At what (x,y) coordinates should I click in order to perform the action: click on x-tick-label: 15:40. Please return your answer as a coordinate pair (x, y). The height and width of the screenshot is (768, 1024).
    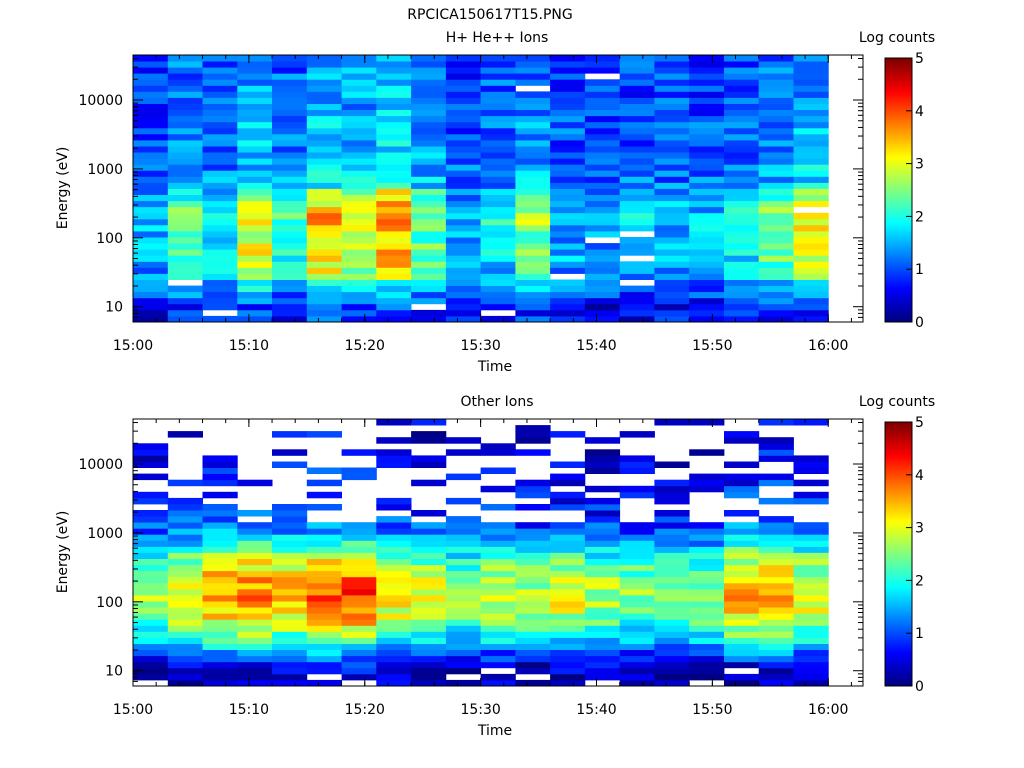
    Looking at the image, I should click on (596, 346).